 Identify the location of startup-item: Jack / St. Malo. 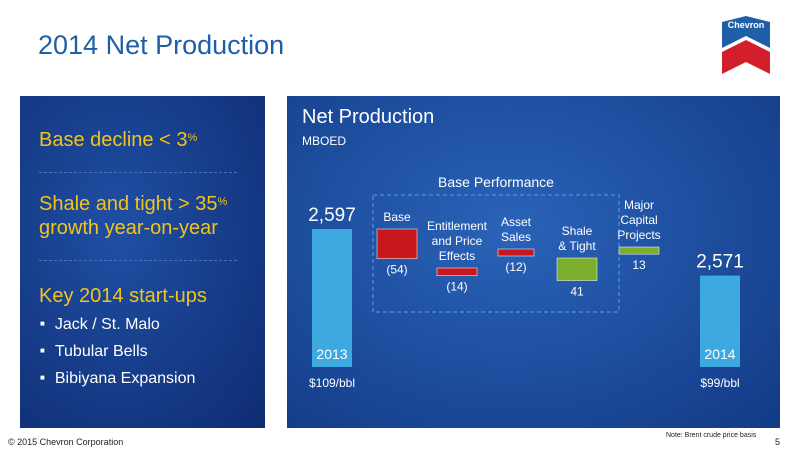
(100, 325).